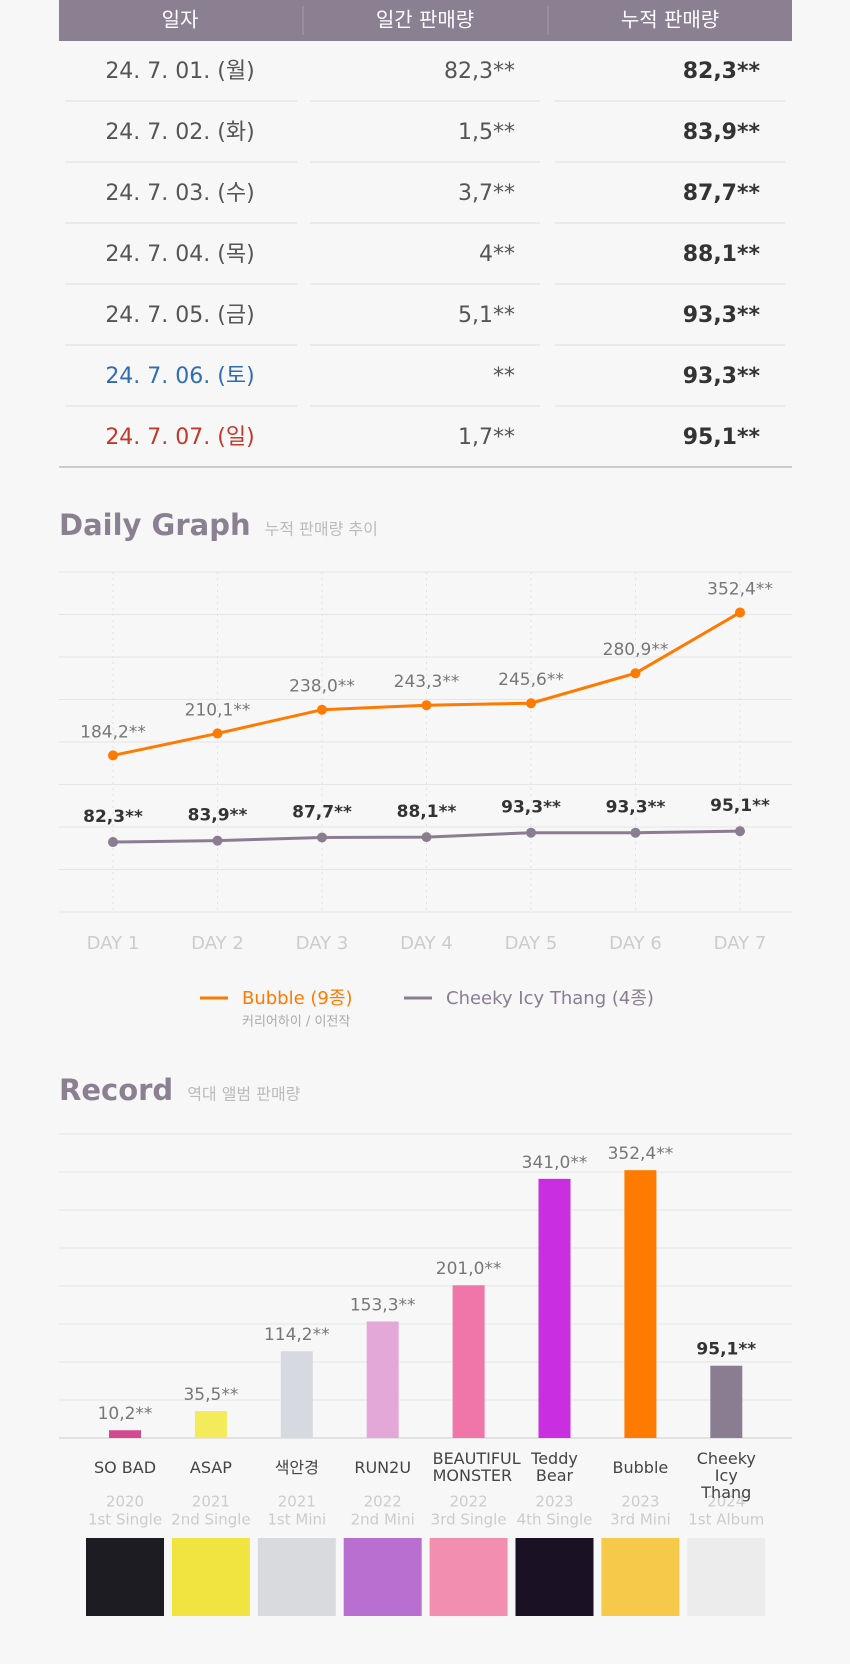  I want to click on date-cell: 24. 7. 02. (화), so click(179, 132).